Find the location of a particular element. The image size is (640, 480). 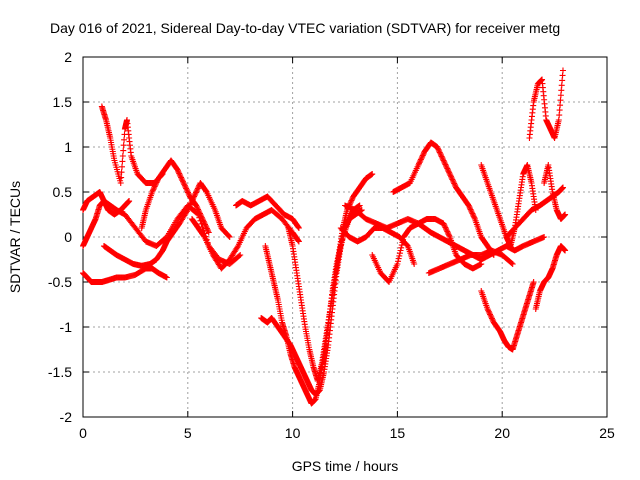

series-track-v is located at coordinates (555, 192).